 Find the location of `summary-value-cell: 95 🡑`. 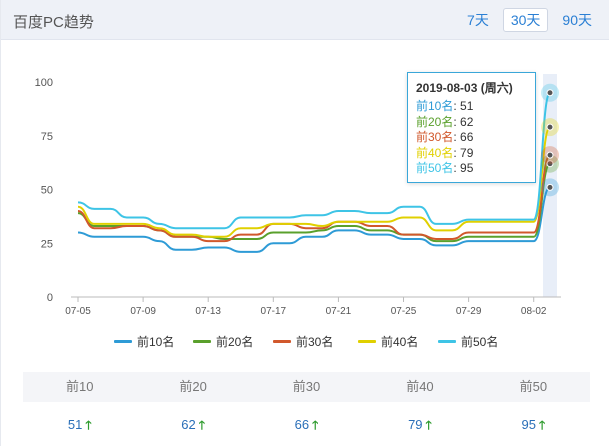

summary-value-cell: 95 🡑 is located at coordinates (533, 424).